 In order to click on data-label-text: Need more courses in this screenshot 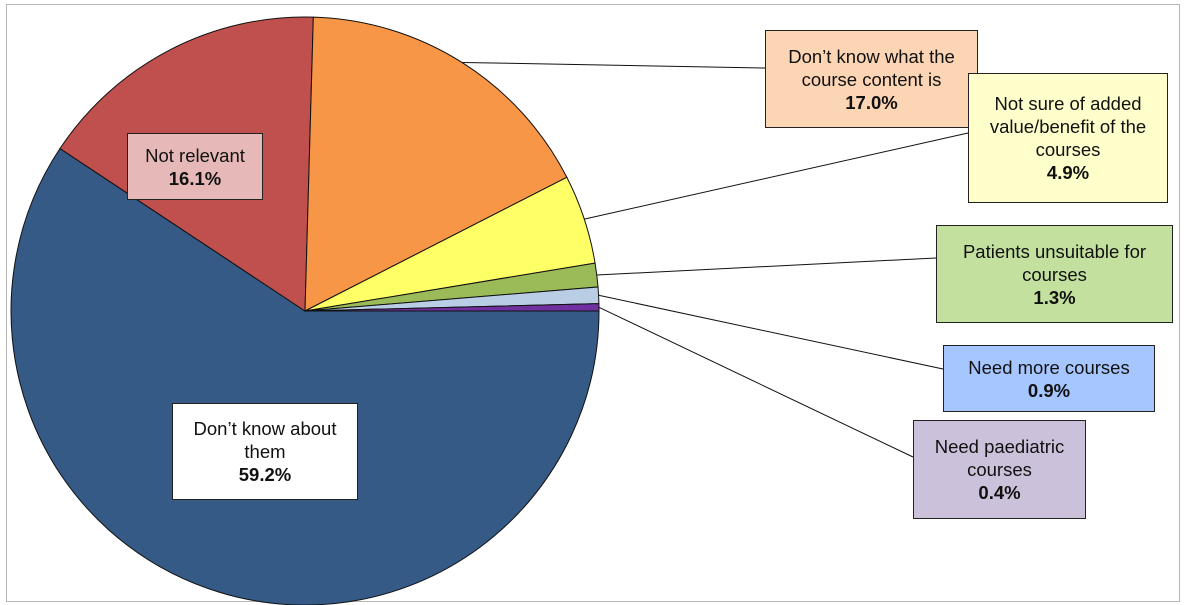, I will do `click(1049, 367)`.